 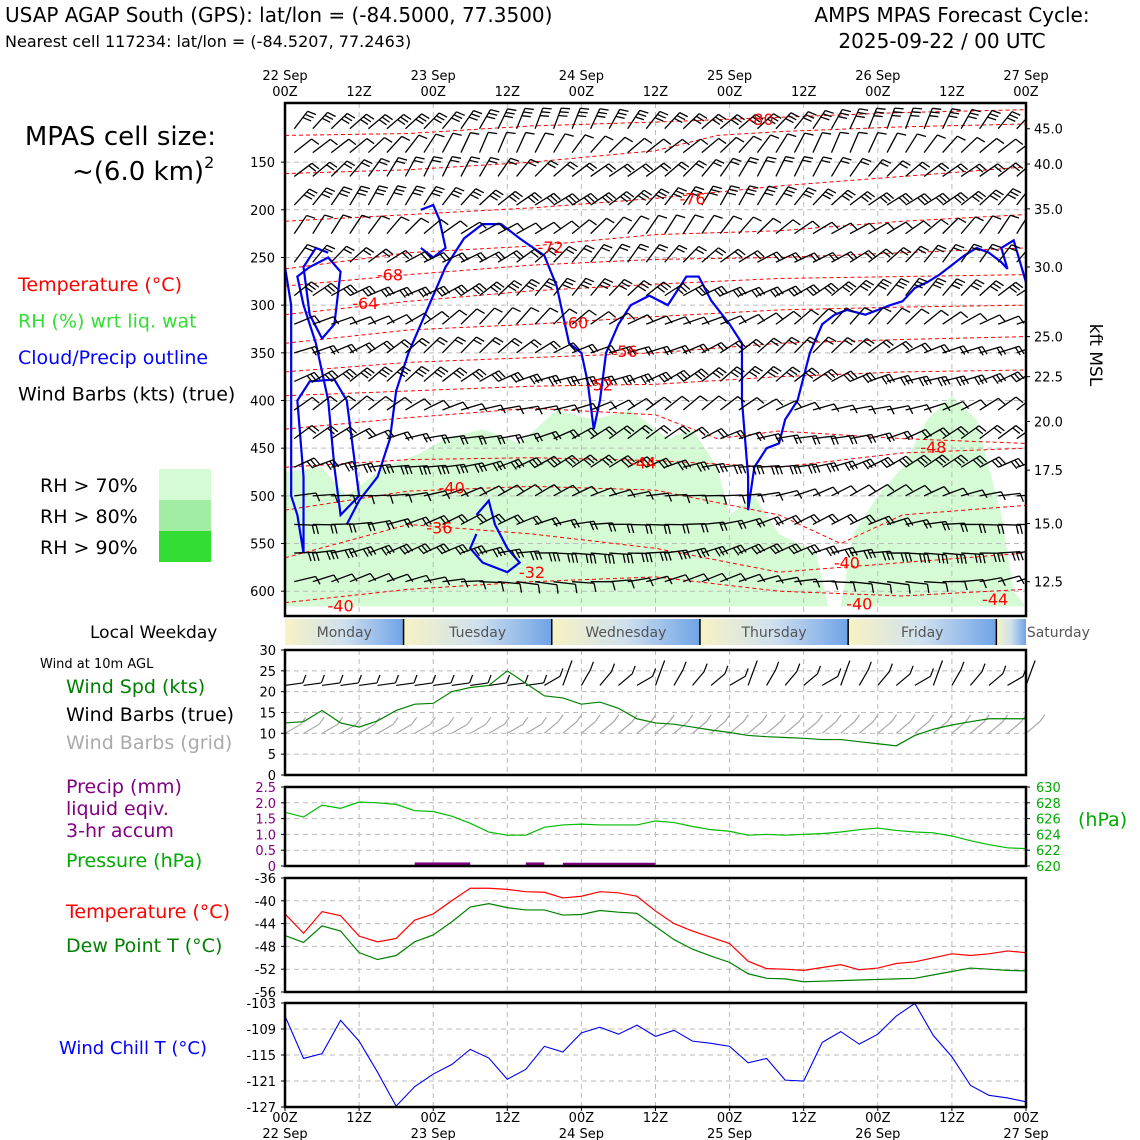 What do you see at coordinates (99, 285) in the screenshot?
I see `legend-label: Temperature (°C)` at bounding box center [99, 285].